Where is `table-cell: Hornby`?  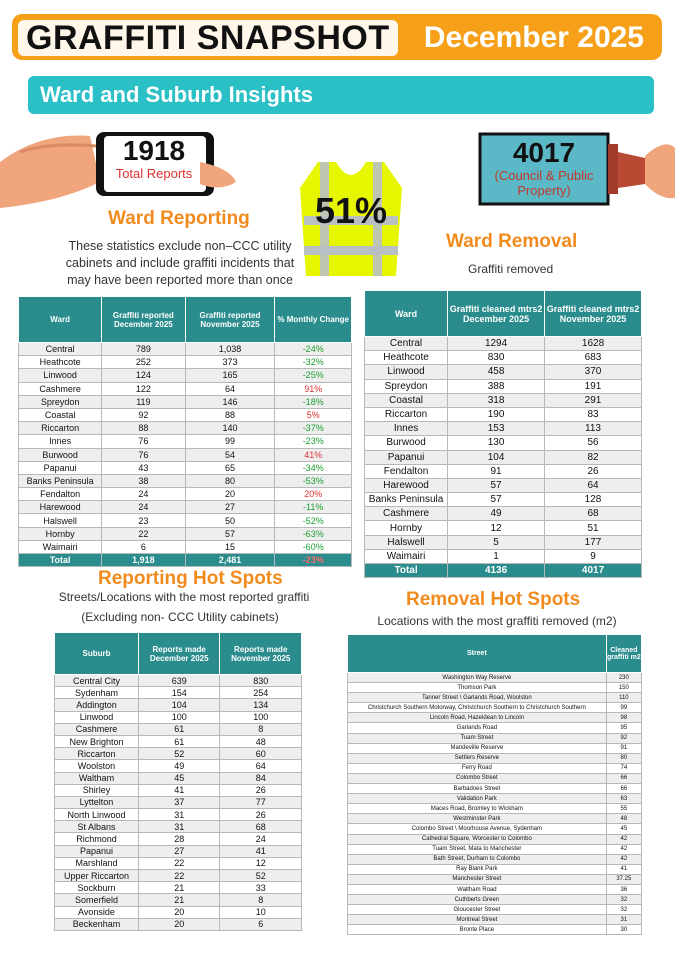 table-cell: Hornby is located at coordinates (60, 533).